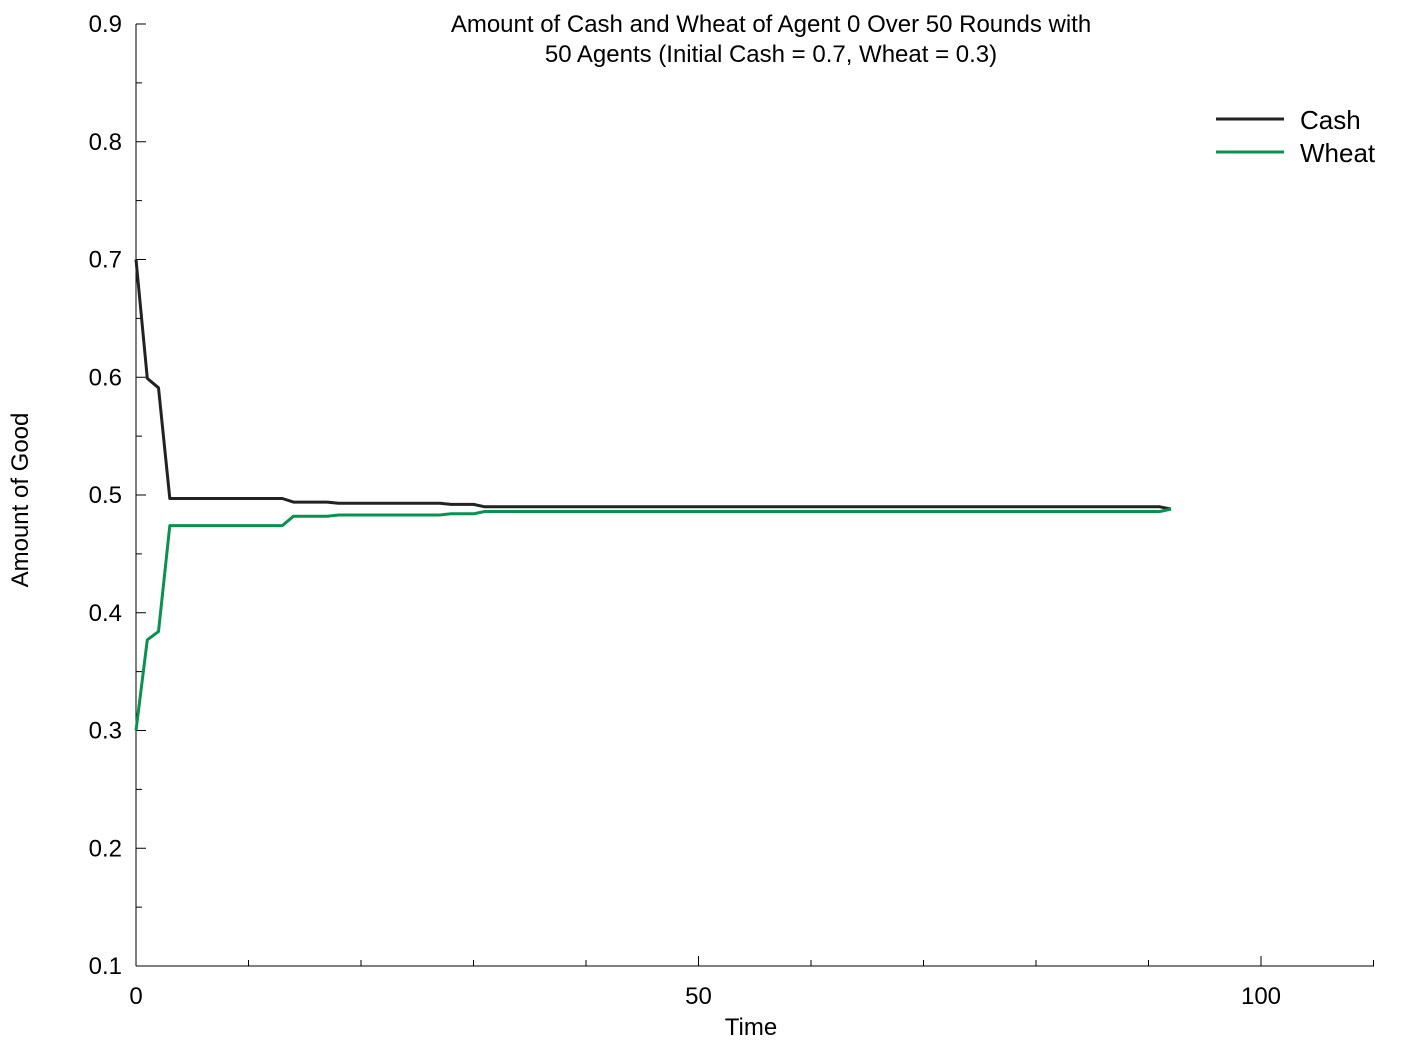 Image resolution: width=1424 pixels, height=1048 pixels. Describe the element at coordinates (20, 500) in the screenshot. I see `y-axis-label: Amount of Good` at that location.